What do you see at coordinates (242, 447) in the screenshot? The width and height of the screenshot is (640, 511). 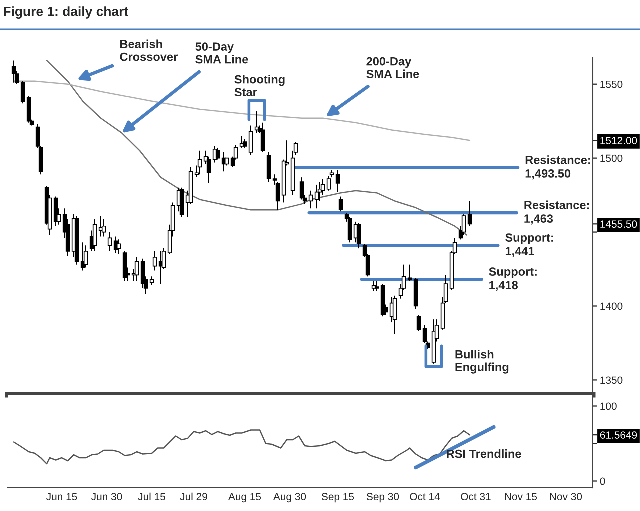 I see `line-series` at bounding box center [242, 447].